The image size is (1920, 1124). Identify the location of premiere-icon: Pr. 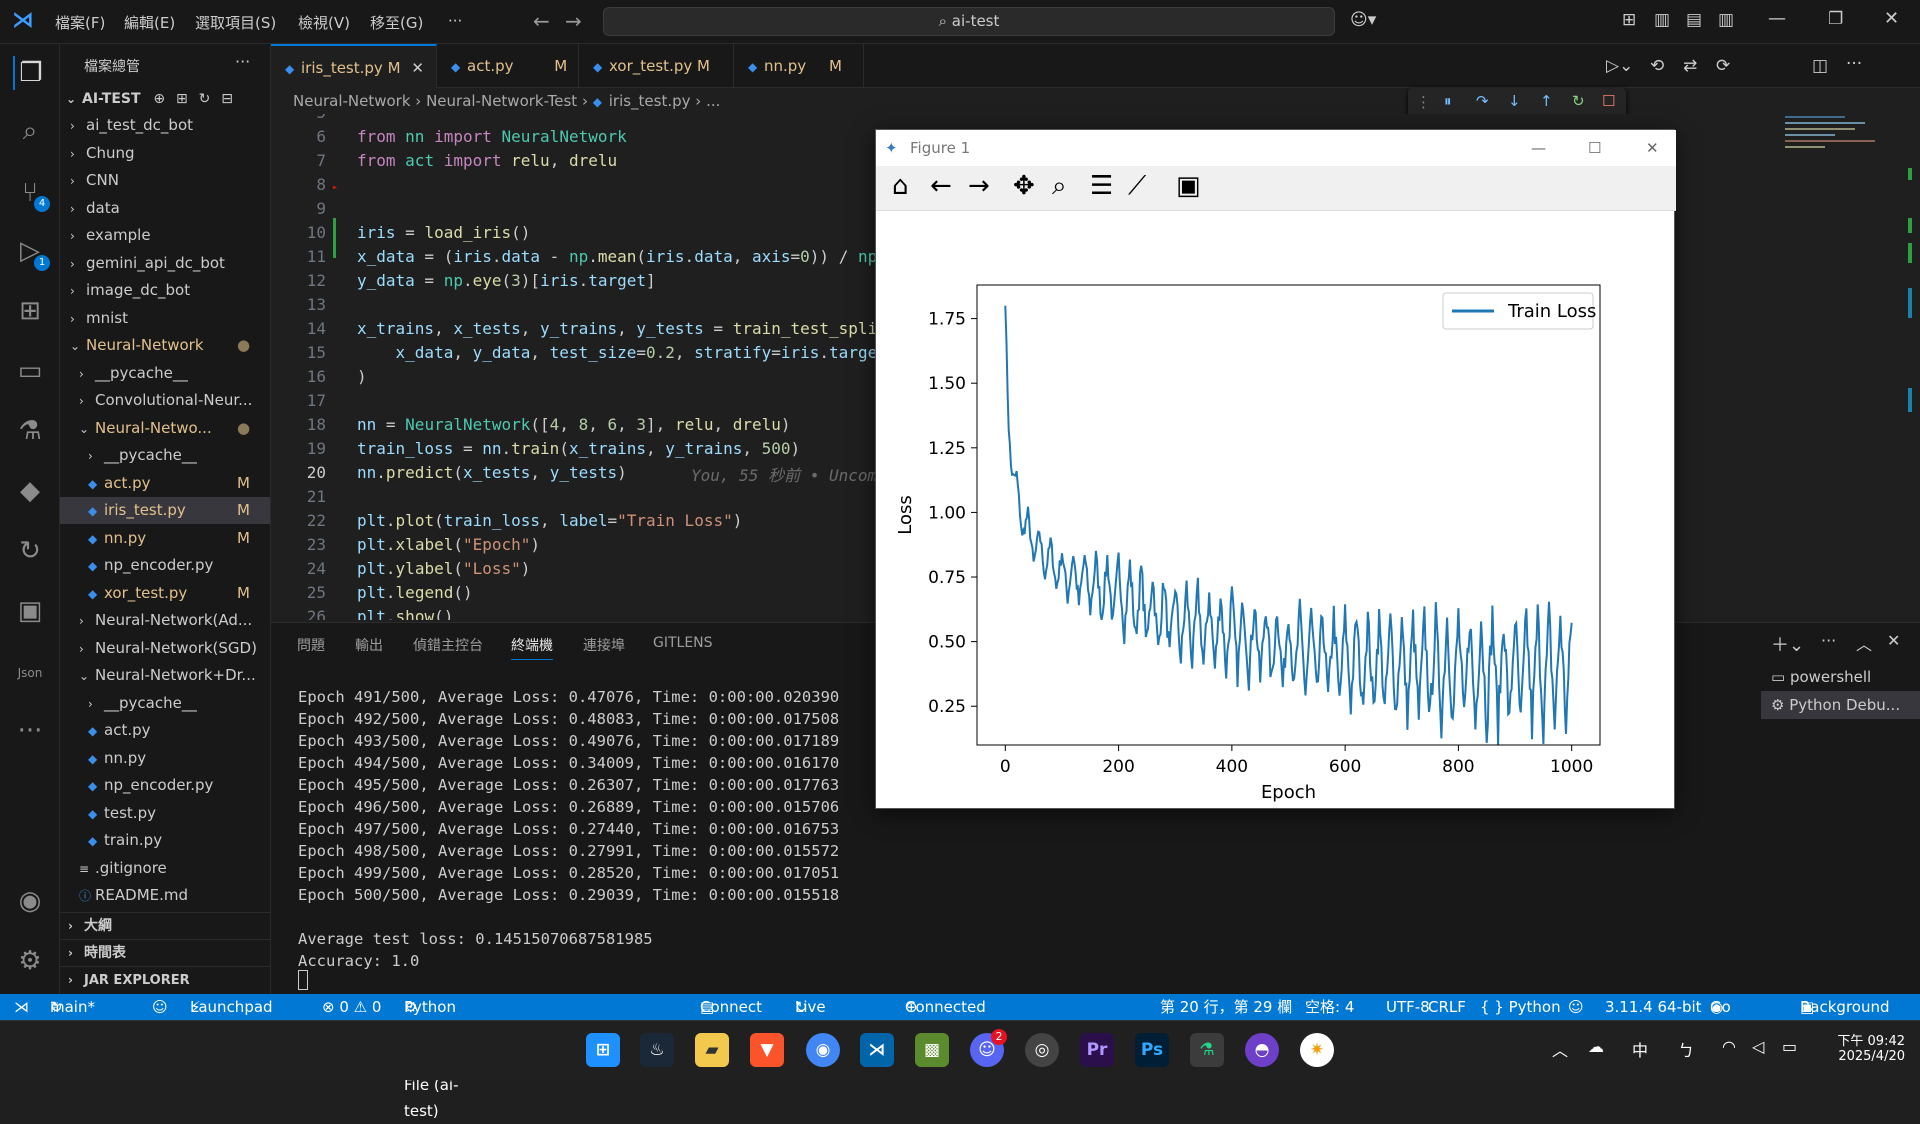
(1097, 1050).